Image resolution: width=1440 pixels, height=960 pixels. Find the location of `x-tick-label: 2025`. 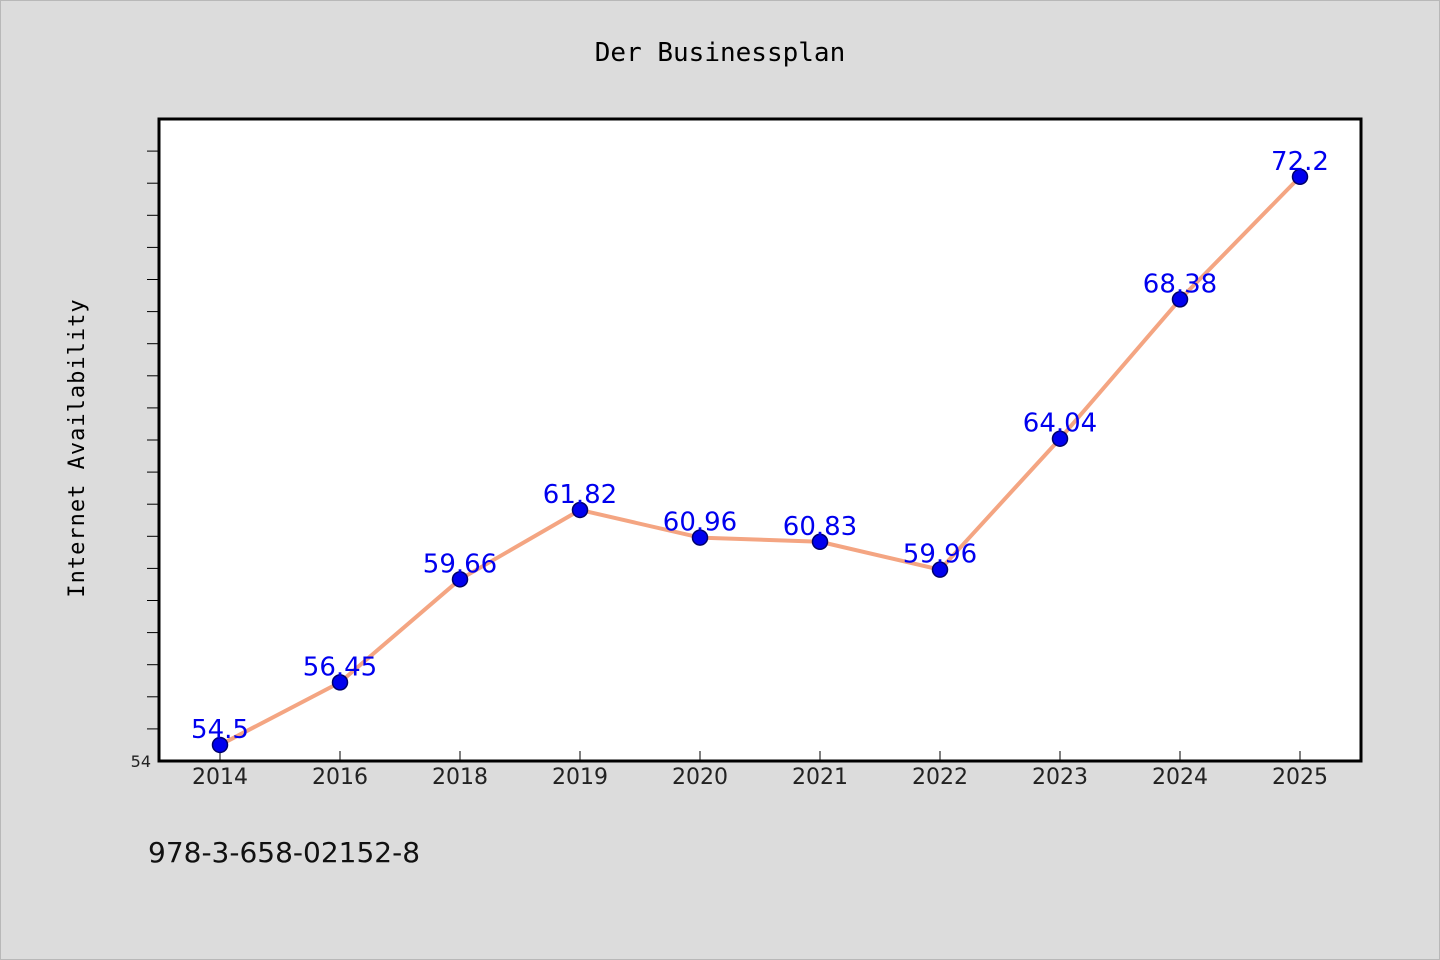

x-tick-label: 2025 is located at coordinates (1300, 777).